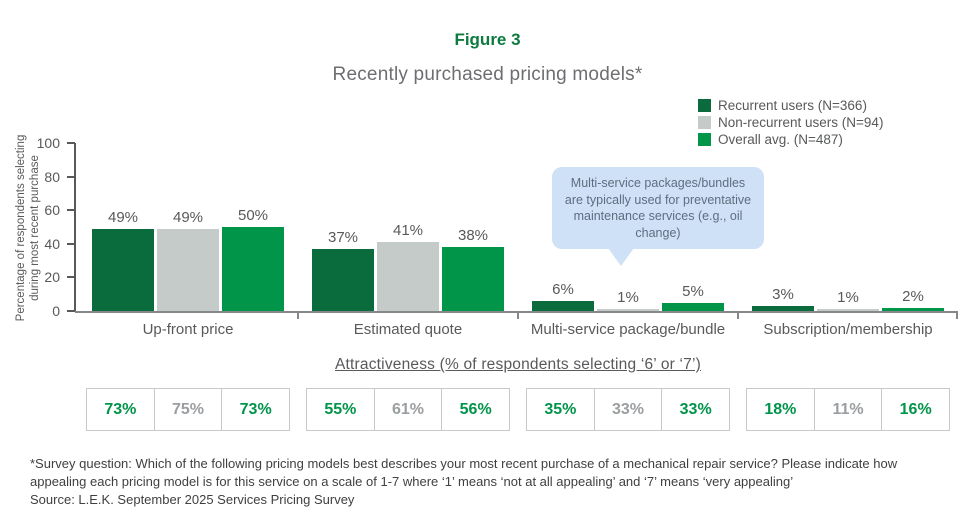 Image resolution: width=975 pixels, height=516 pixels. What do you see at coordinates (780, 409) in the screenshot?
I see `attractiveness-value-recurrent: 18%` at bounding box center [780, 409].